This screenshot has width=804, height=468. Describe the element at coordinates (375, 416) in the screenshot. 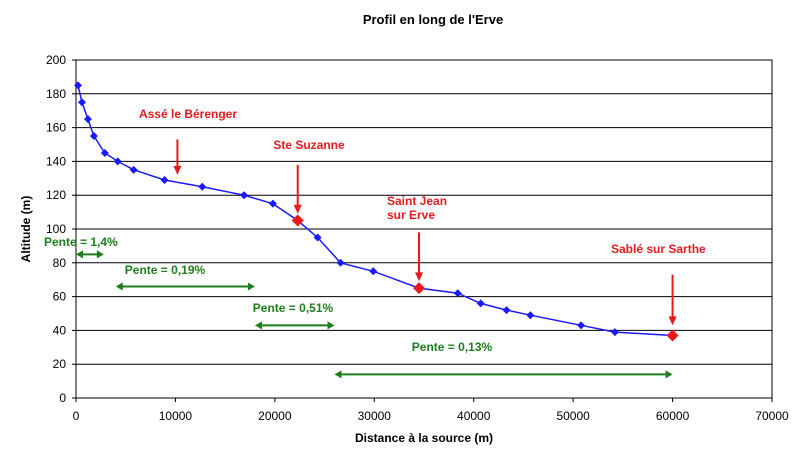

I see `x-tick-label: 30000` at that location.